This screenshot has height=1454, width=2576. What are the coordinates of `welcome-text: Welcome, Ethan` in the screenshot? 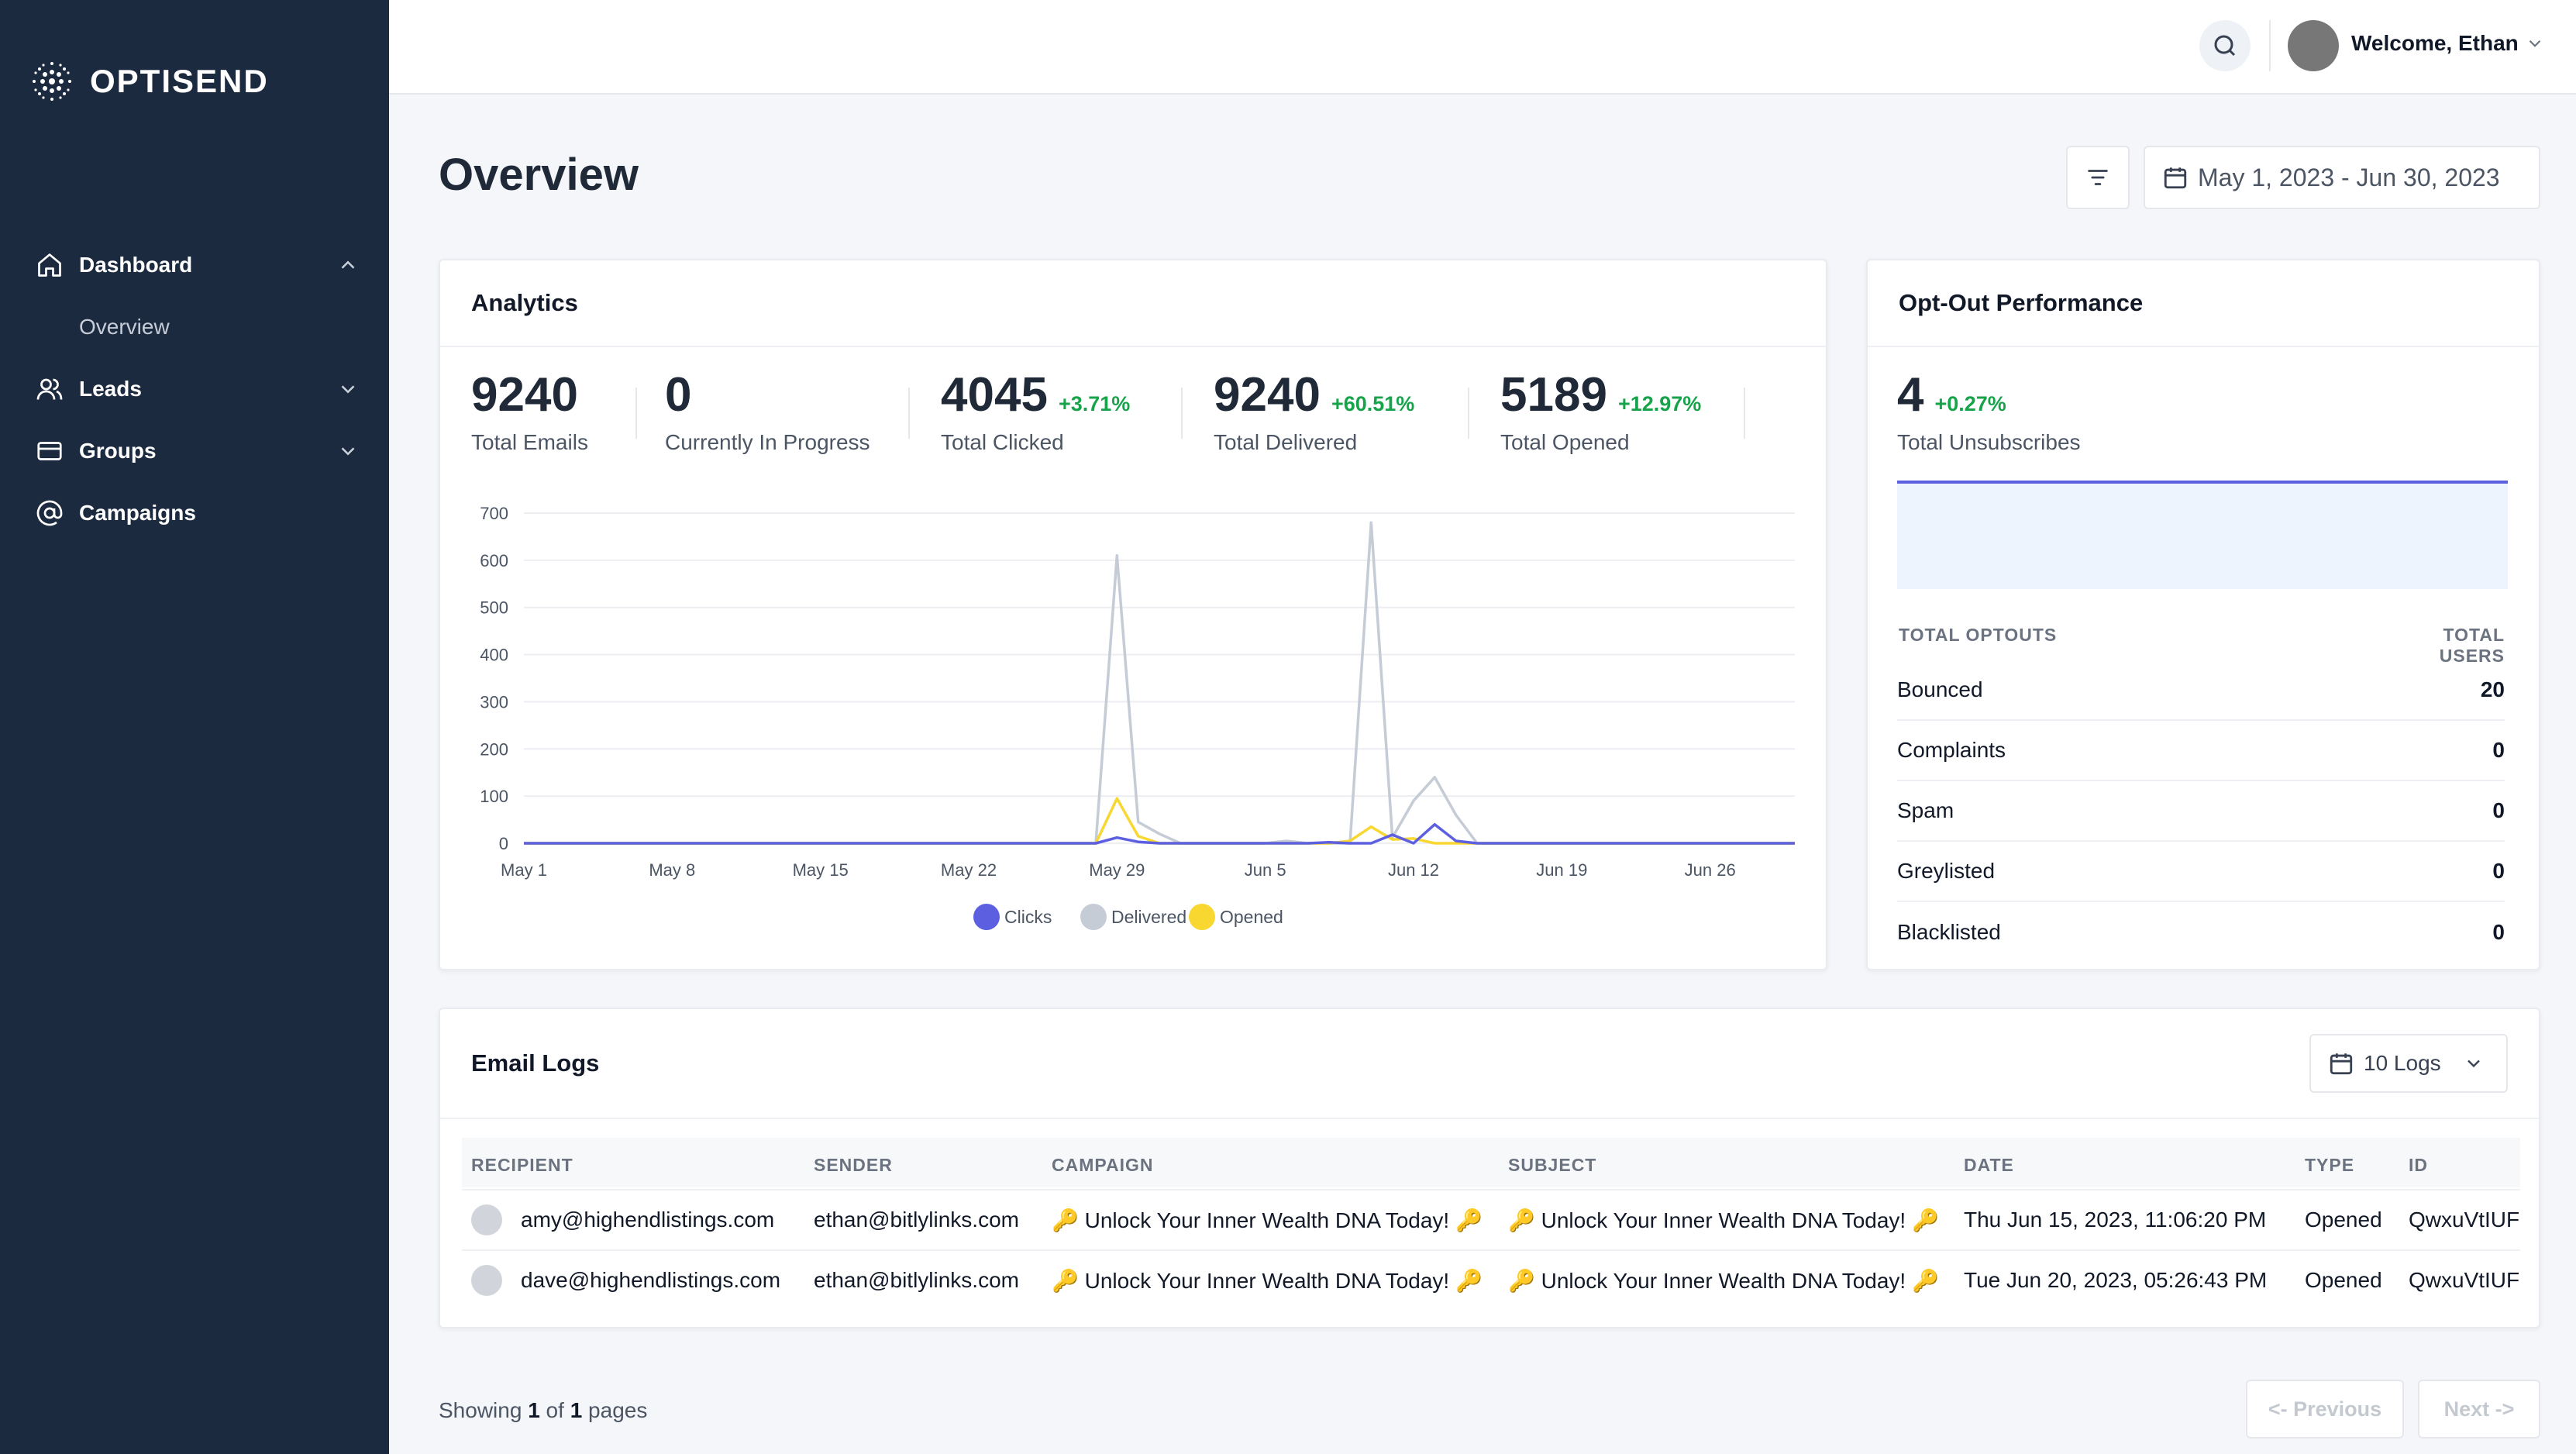 It's located at (2435, 43).